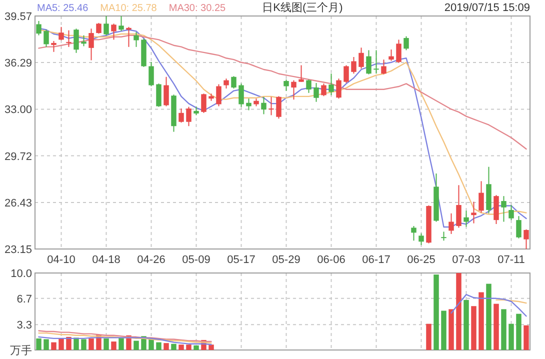 The image size is (545, 359). What do you see at coordinates (61, 260) in the screenshot?
I see `x-tick-label: 04-10` at bounding box center [61, 260].